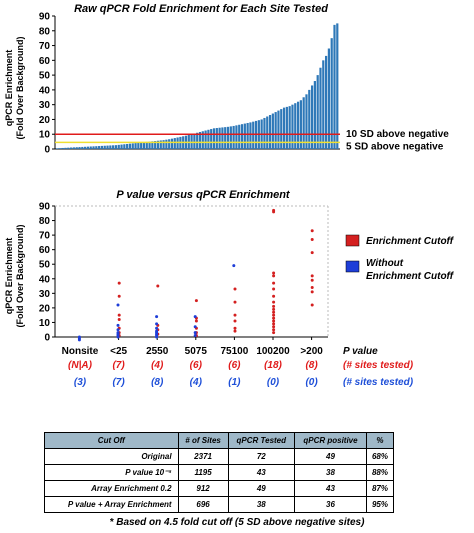 This screenshot has height=533, width=474. I want to click on site-count-label: (4), so click(157, 365).